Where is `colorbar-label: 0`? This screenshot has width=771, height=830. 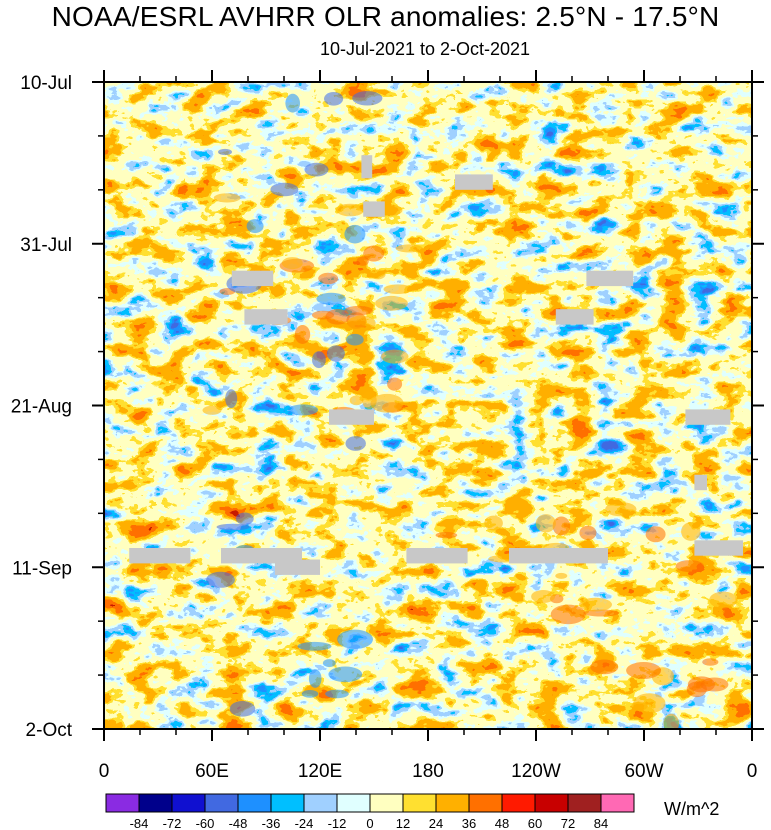 colorbar-label: 0 is located at coordinates (369, 823).